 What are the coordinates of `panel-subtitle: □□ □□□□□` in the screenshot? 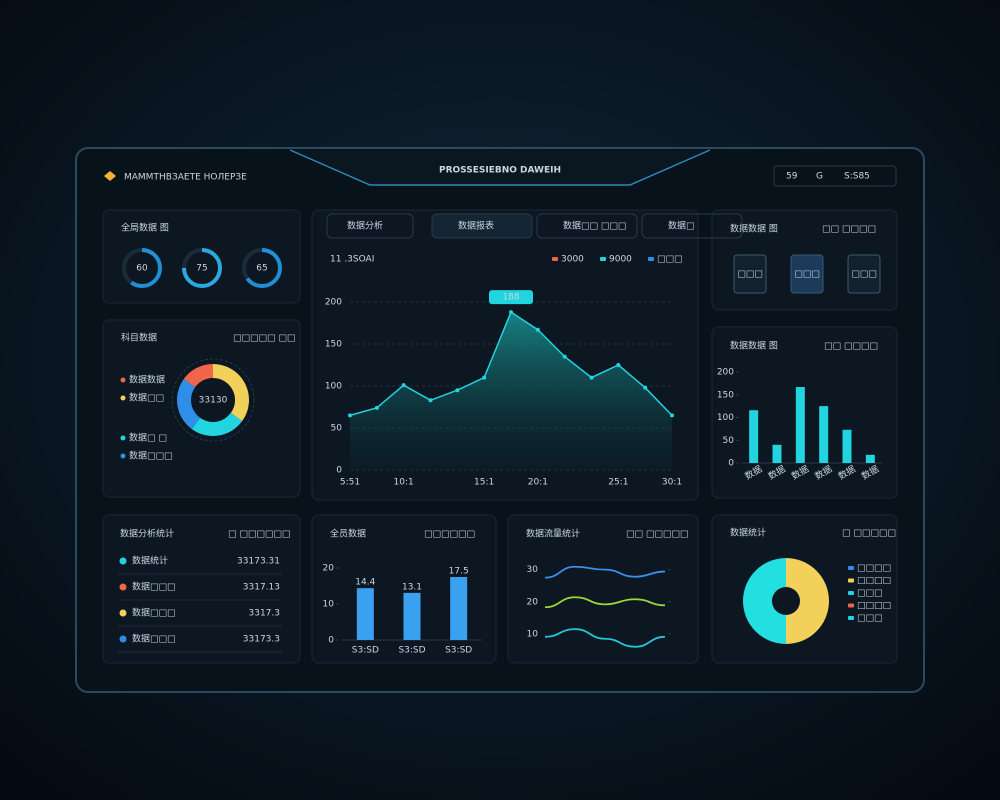 It's located at (657, 535).